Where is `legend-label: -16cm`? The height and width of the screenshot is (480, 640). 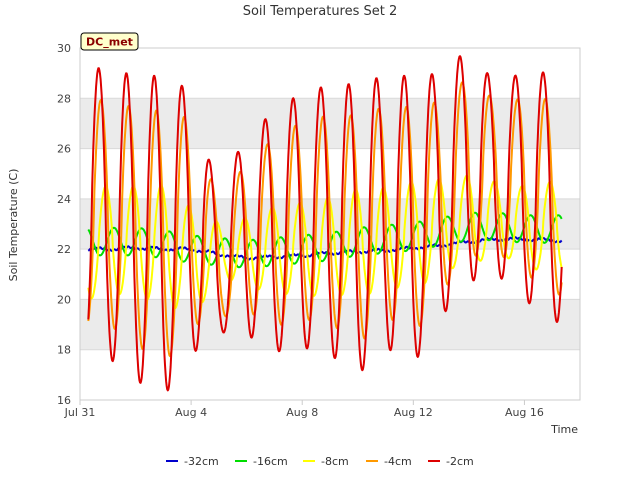 legend-label: -16cm is located at coordinates (270, 461).